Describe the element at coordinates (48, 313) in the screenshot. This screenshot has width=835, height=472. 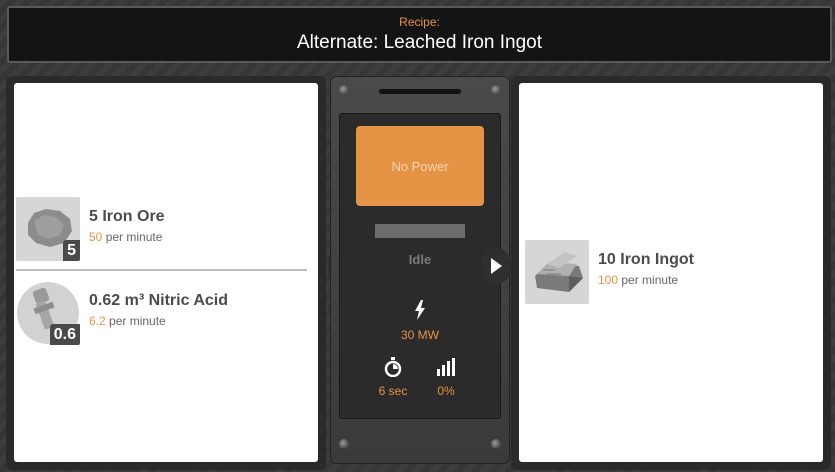
I see `nitric-acid-icon: 0.6` at that location.